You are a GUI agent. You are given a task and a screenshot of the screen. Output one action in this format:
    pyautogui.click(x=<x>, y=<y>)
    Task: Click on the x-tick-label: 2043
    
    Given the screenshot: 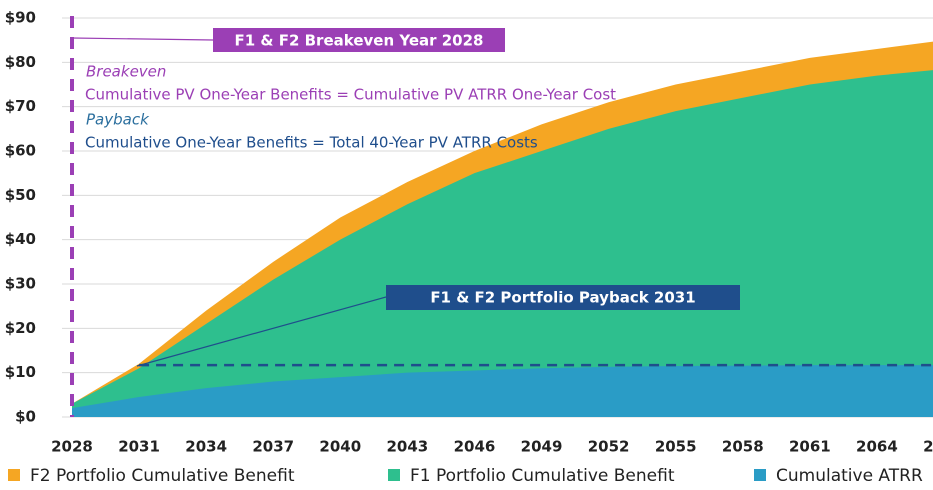 What is the action you would take?
    pyautogui.click(x=408, y=447)
    